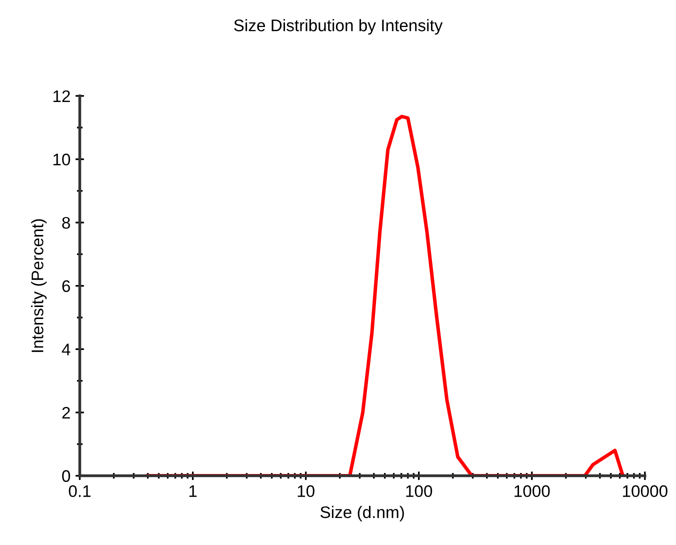  I want to click on y-tick-label: 4, so click(66, 350).